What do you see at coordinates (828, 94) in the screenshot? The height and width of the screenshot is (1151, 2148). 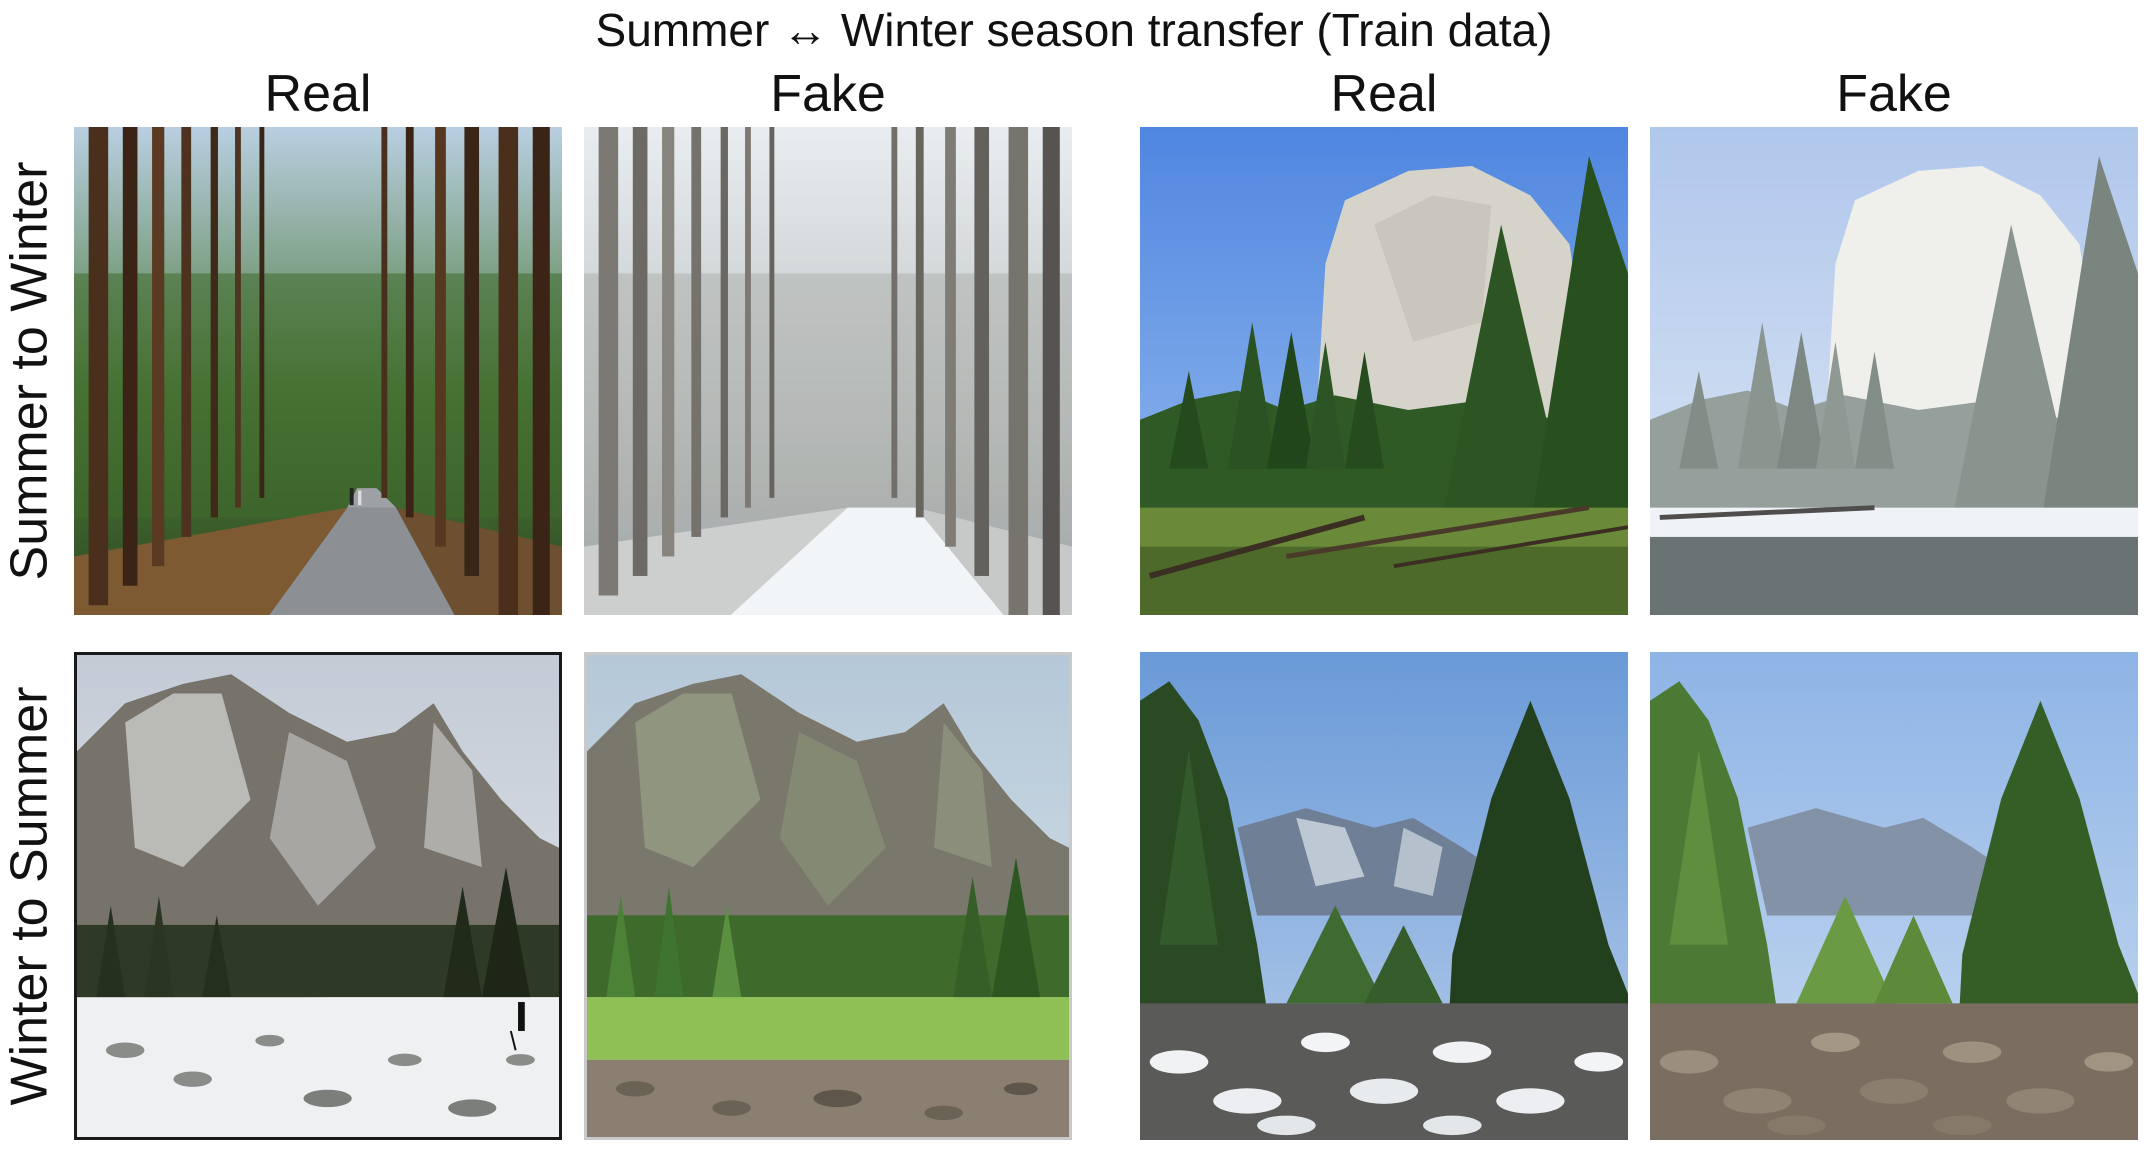 I see `column-label-fake-1: Fake` at bounding box center [828, 94].